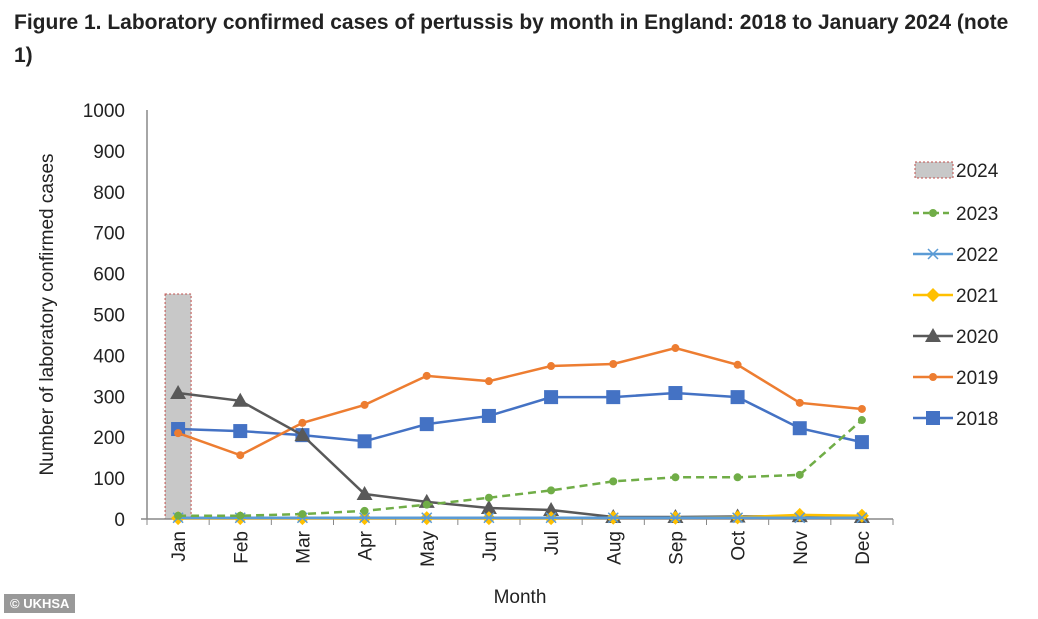 Image resolution: width=1038 pixels, height=619 pixels. What do you see at coordinates (520, 468) in the screenshot?
I see `series-line-2023` at bounding box center [520, 468].